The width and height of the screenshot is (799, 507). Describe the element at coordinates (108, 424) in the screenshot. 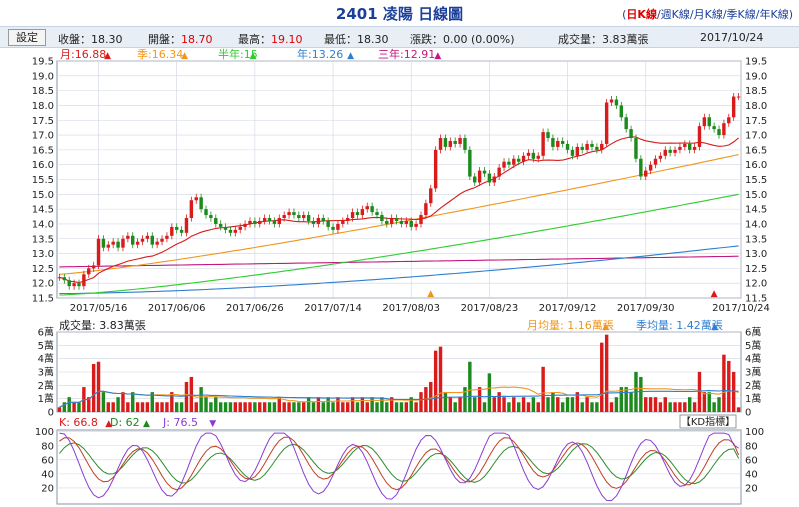

I see `kd-legend-arrow: ▲` at that location.